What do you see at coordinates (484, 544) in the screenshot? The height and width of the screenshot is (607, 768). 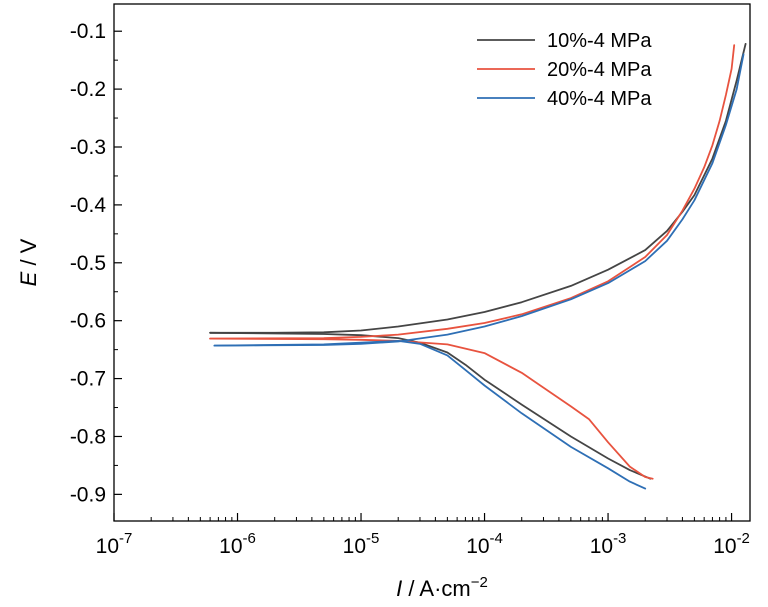 I see `x-tick-label: 10⁻⁴` at bounding box center [484, 544].